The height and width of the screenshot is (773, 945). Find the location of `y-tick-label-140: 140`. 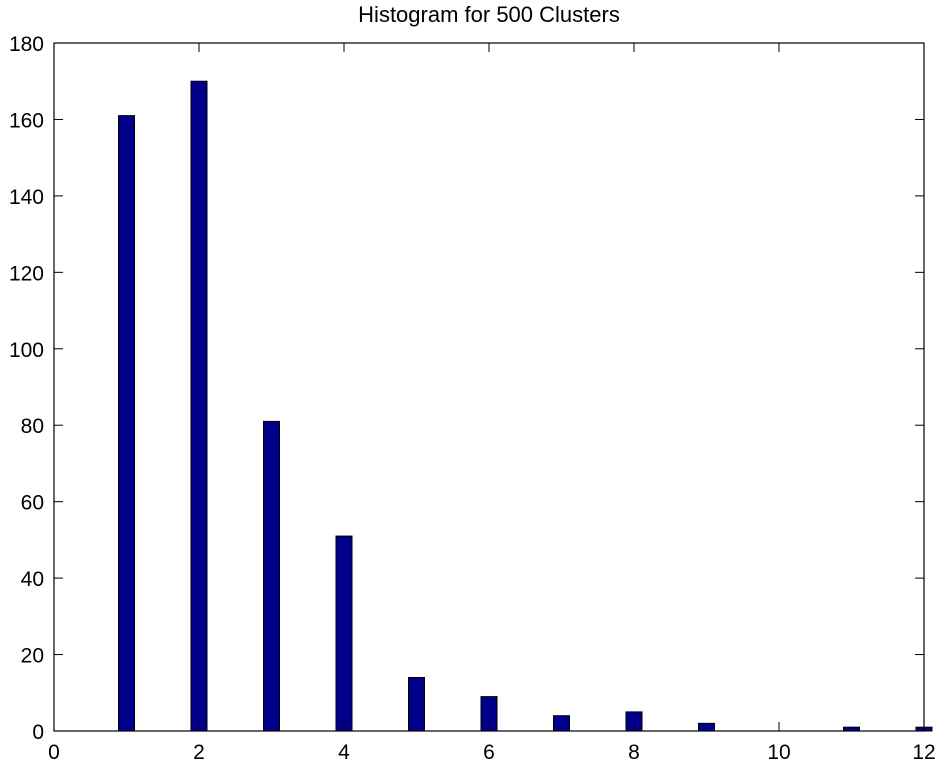

y-tick-label-140: 140 is located at coordinates (26, 197).